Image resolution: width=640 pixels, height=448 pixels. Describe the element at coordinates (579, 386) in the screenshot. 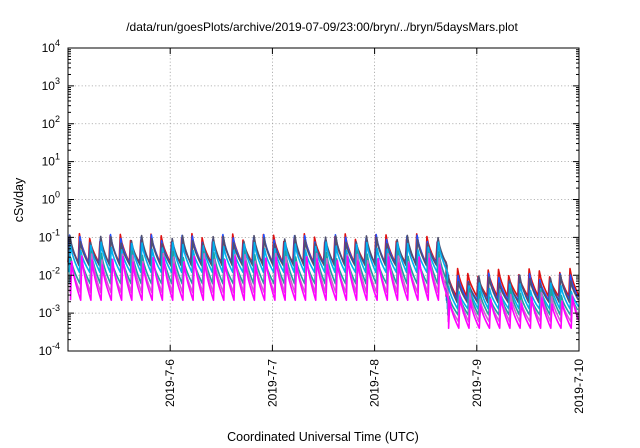

I see `x-tick-label: 2019-7-10` at that location.